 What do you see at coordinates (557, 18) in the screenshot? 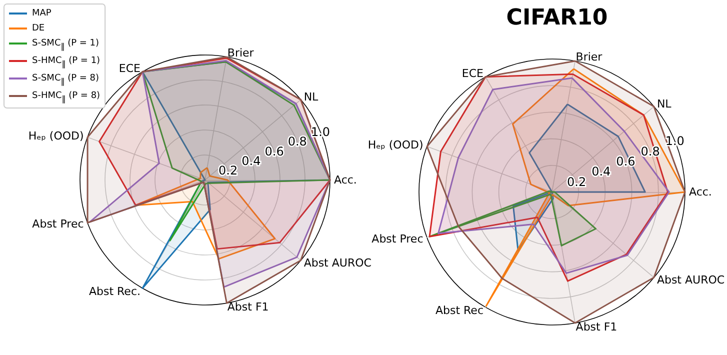
I see `chart-title: CIFAR10` at bounding box center [557, 18].